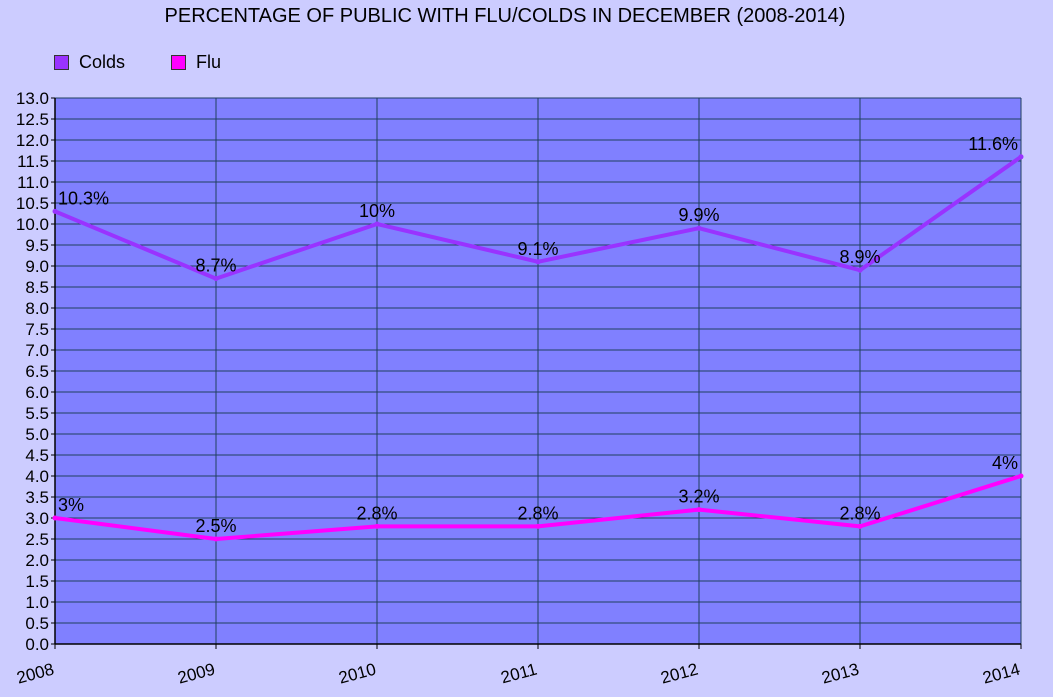  Describe the element at coordinates (83, 198) in the screenshot. I see `data-label-colds: 10.3%` at that location.